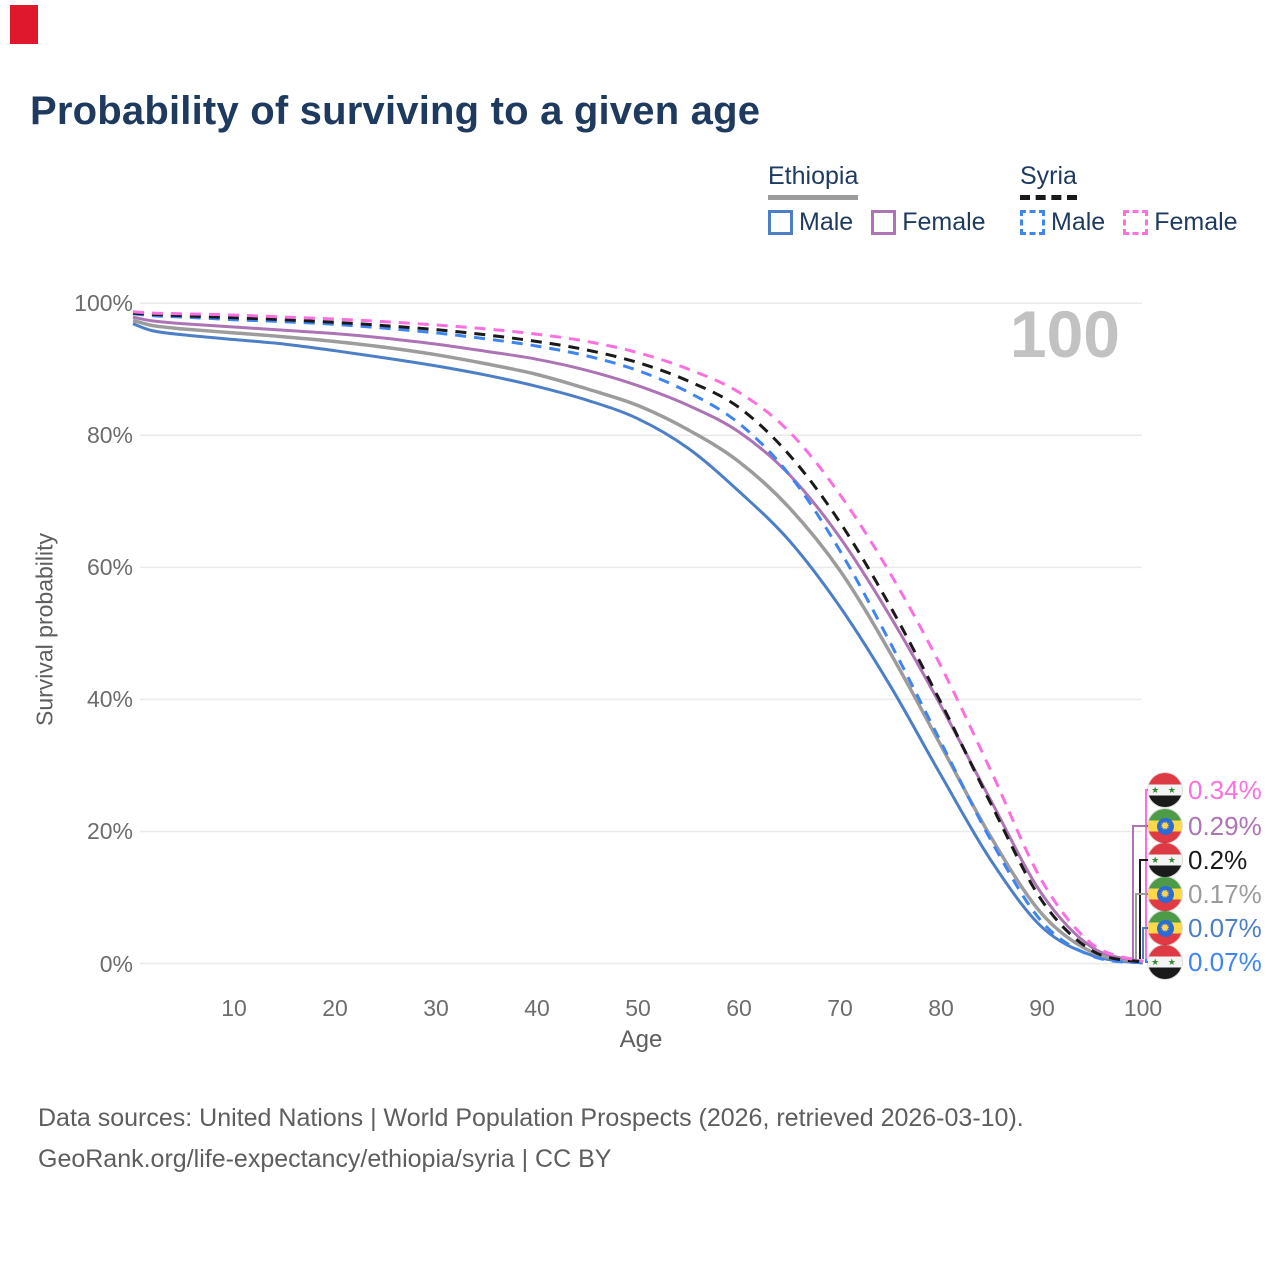 Image resolution: width=1280 pixels, height=1285 pixels. I want to click on legend-item-ethiopia-female: Female, so click(928, 222).